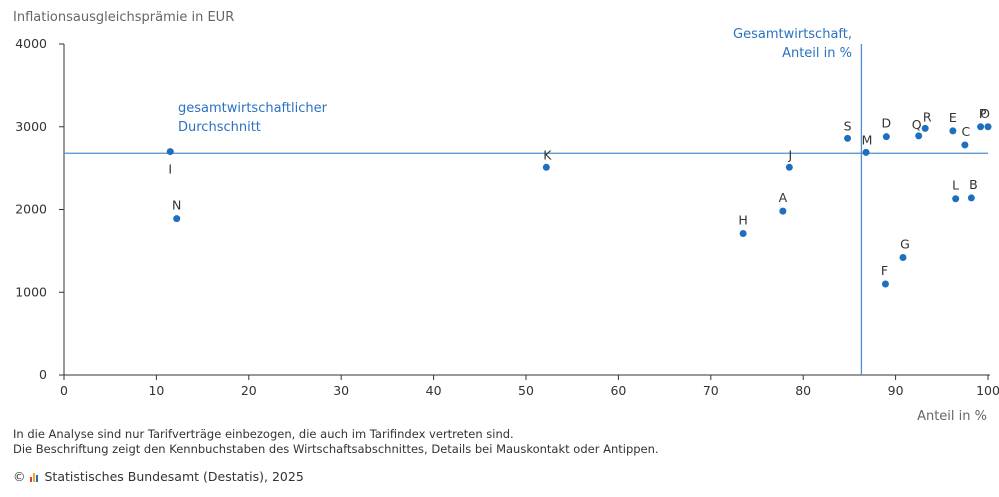 This screenshot has height=497, width=999. Describe the element at coordinates (866, 152) in the screenshot. I see `data-point-m` at that location.